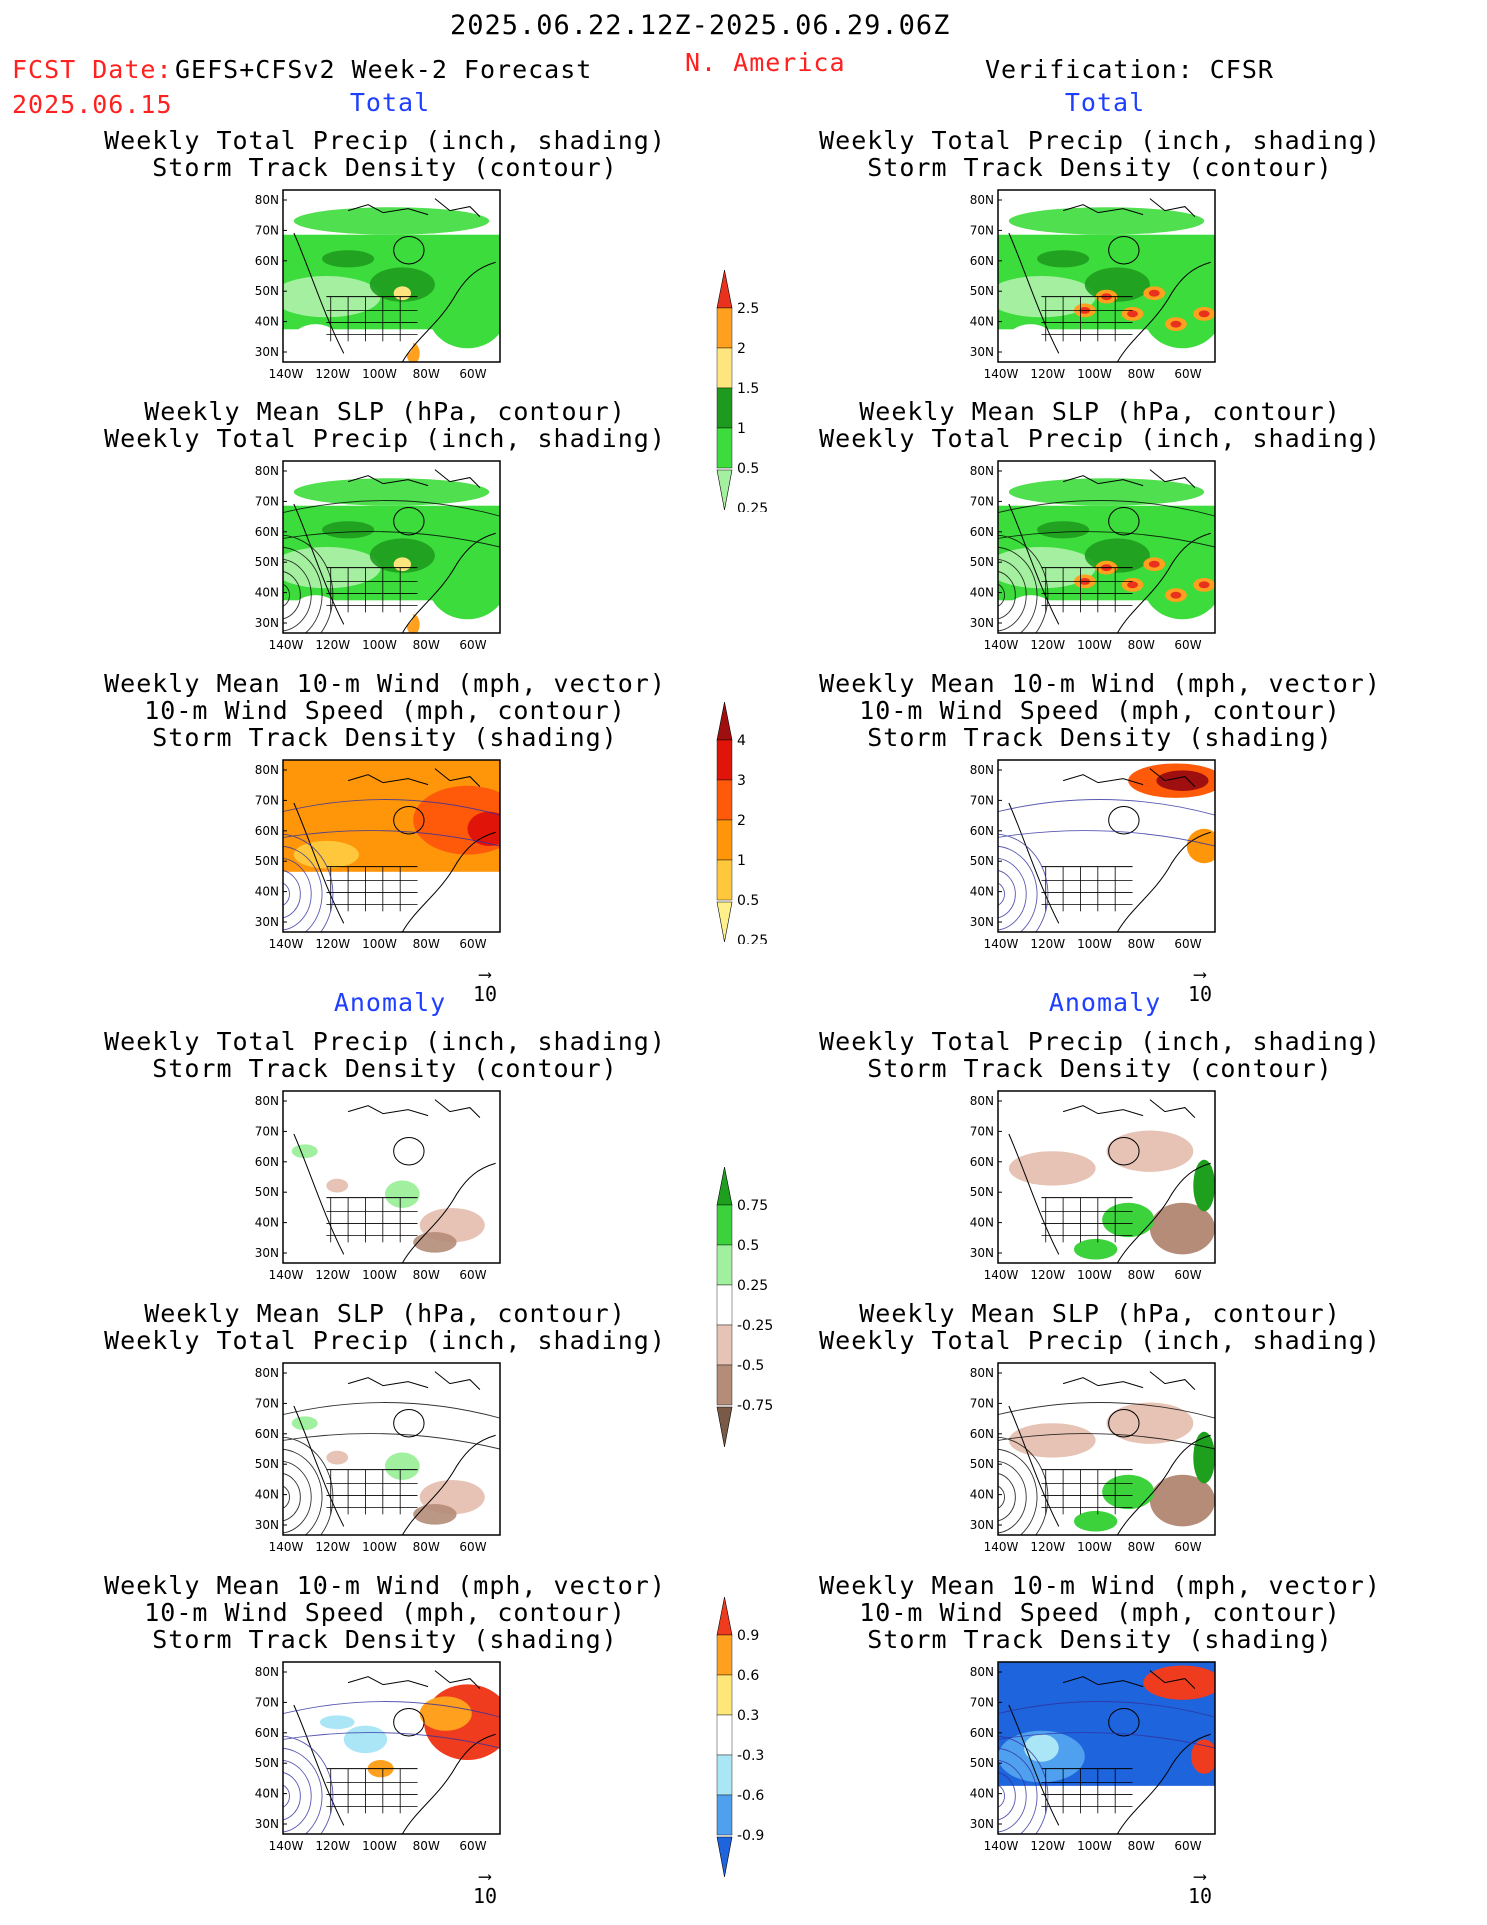  I want to click on section-anomaly-left: Anomaly, so click(390, 1002).